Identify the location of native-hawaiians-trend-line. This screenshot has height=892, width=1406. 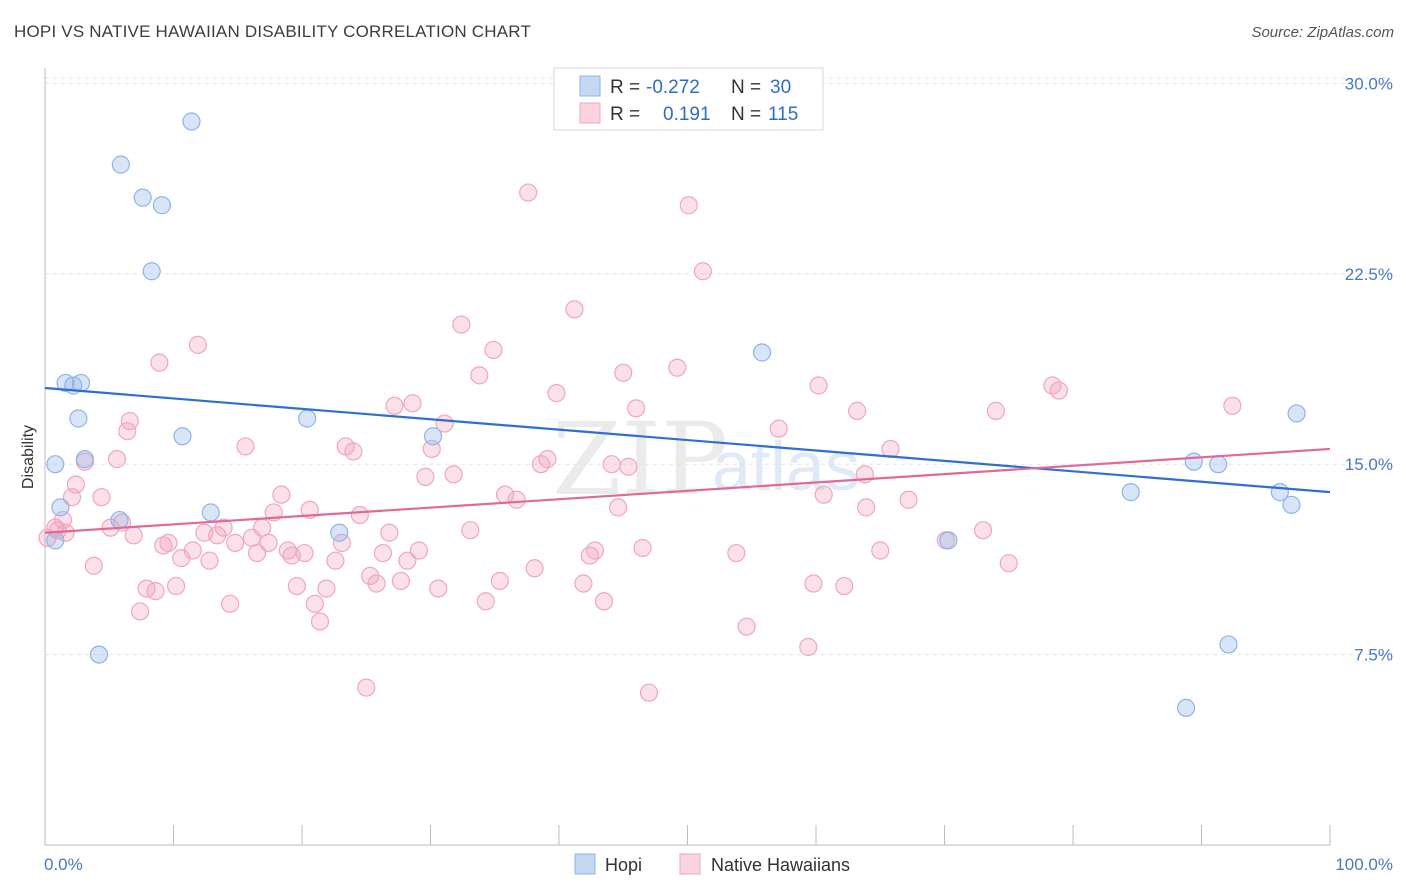
(687, 490).